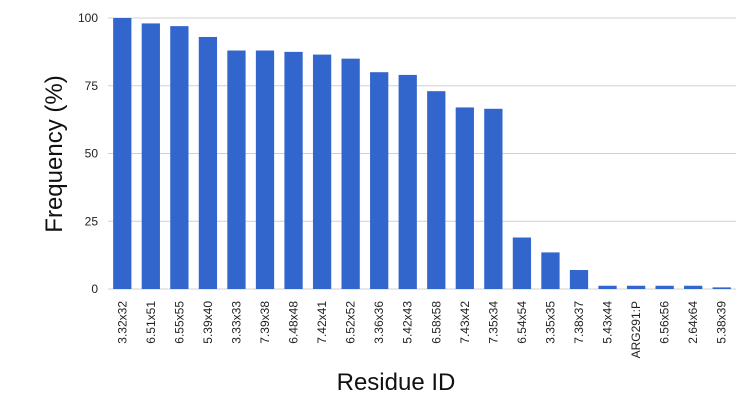  What do you see at coordinates (265, 169) in the screenshot?
I see `bar-7.39x38` at bounding box center [265, 169].